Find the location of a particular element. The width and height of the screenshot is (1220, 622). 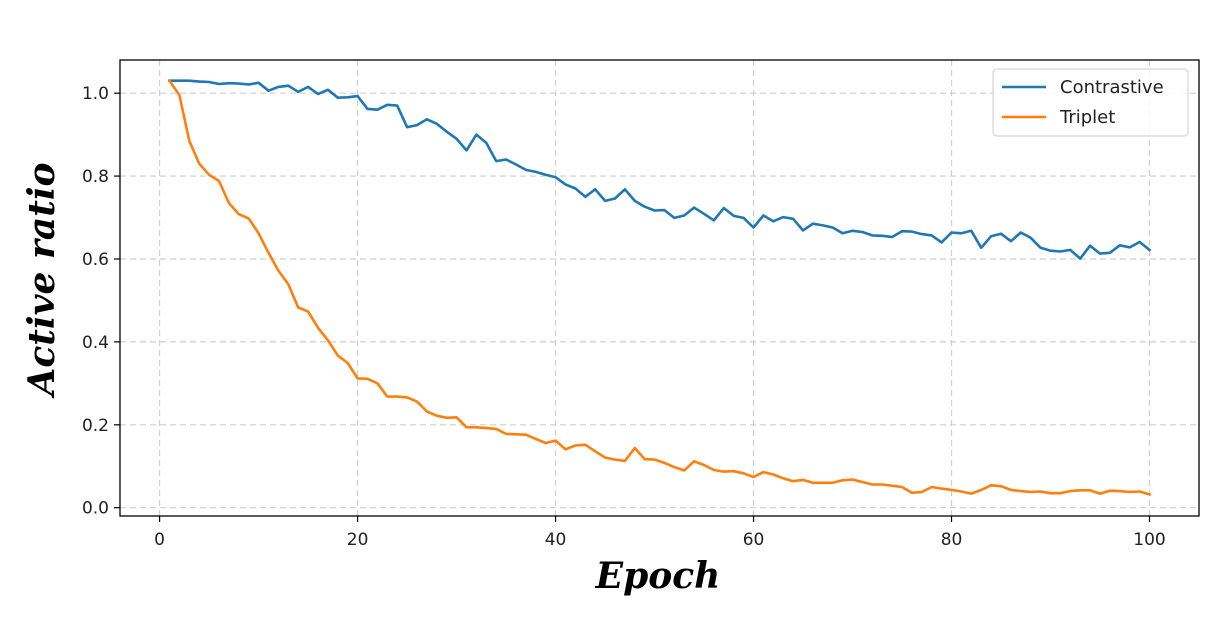

x-axis-title: Epoch is located at coordinates (658, 576).